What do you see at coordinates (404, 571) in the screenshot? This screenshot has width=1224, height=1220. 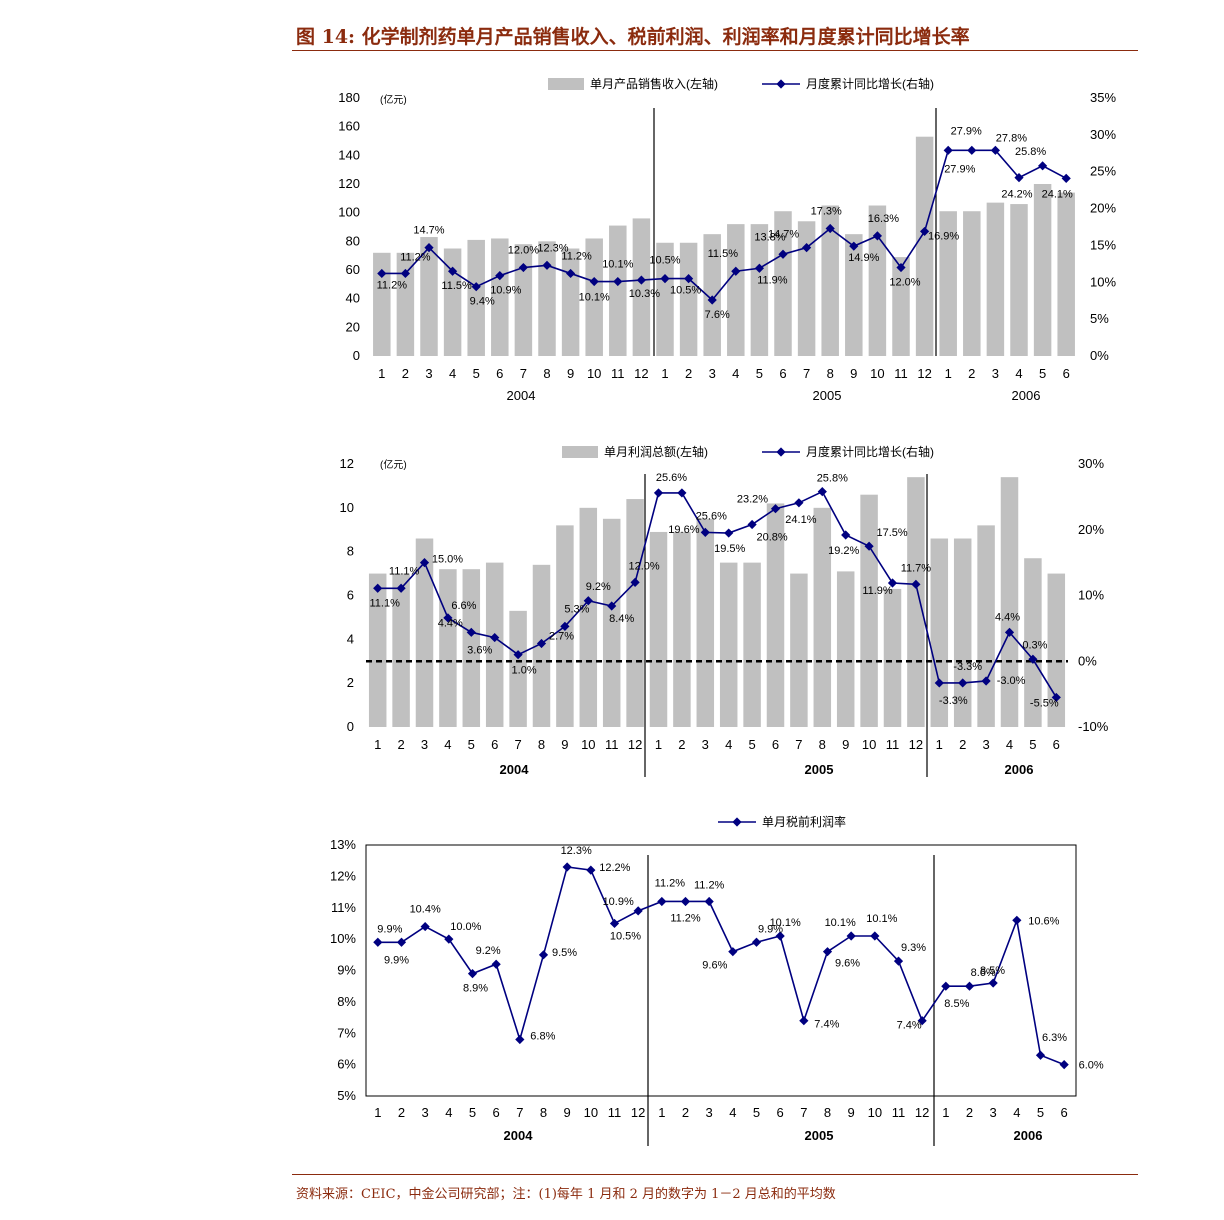 I see `data-label: 11.1%` at bounding box center [404, 571].